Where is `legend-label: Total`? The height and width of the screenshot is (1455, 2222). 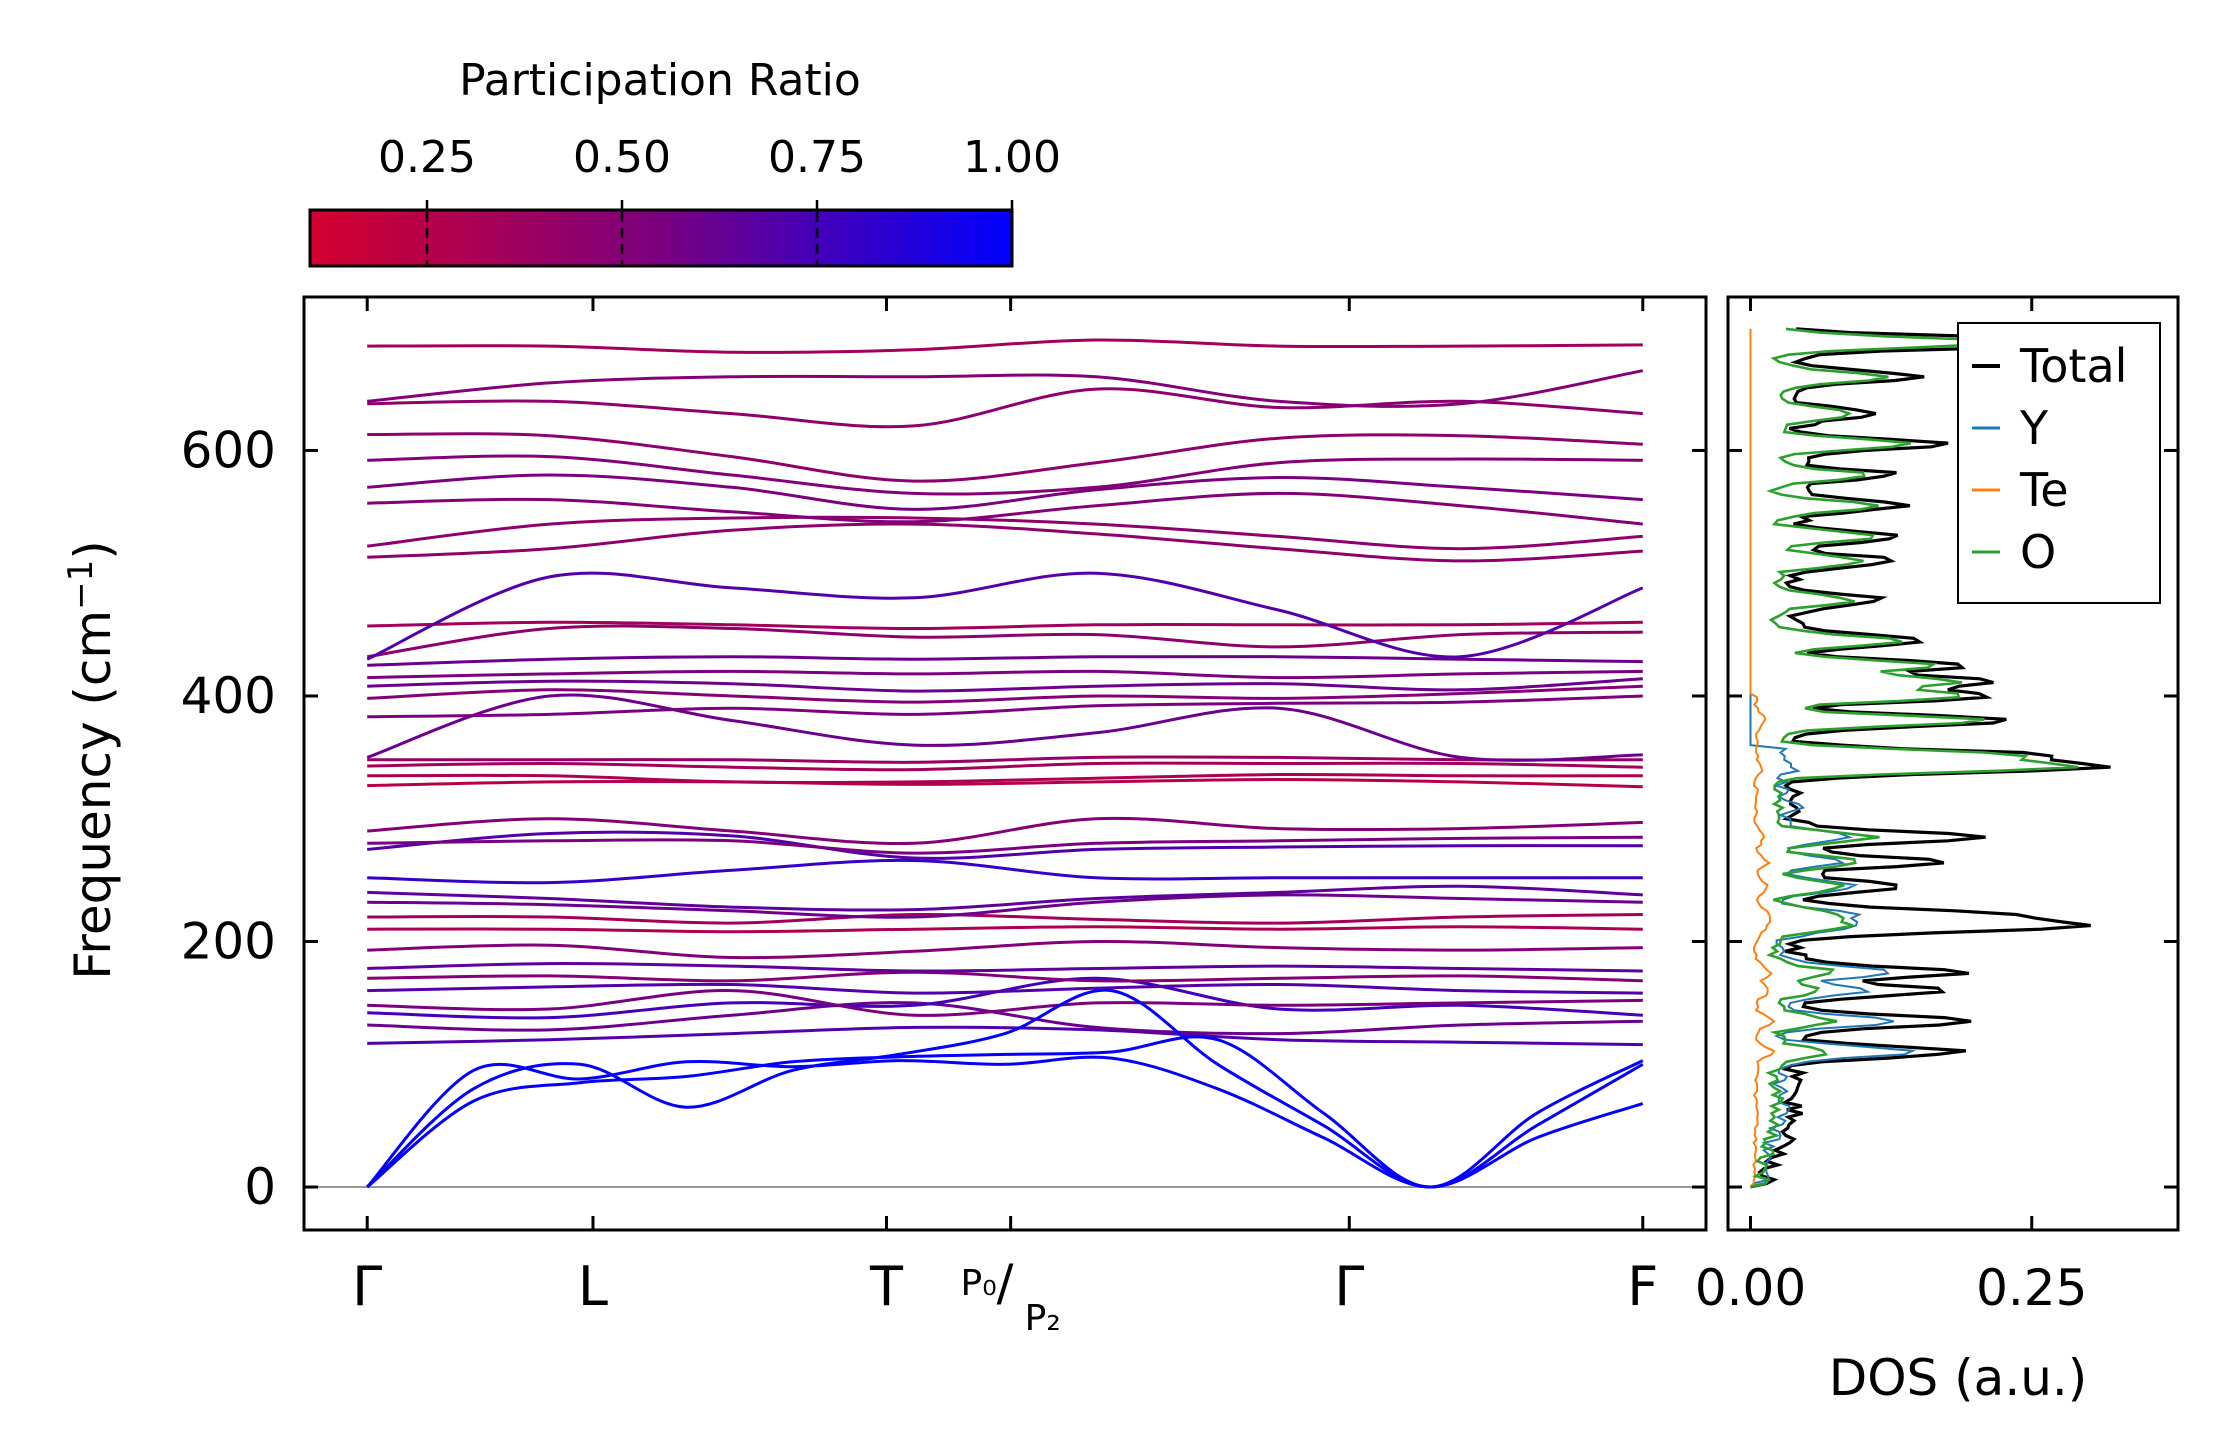 legend-label: Total is located at coordinates (2073, 366).